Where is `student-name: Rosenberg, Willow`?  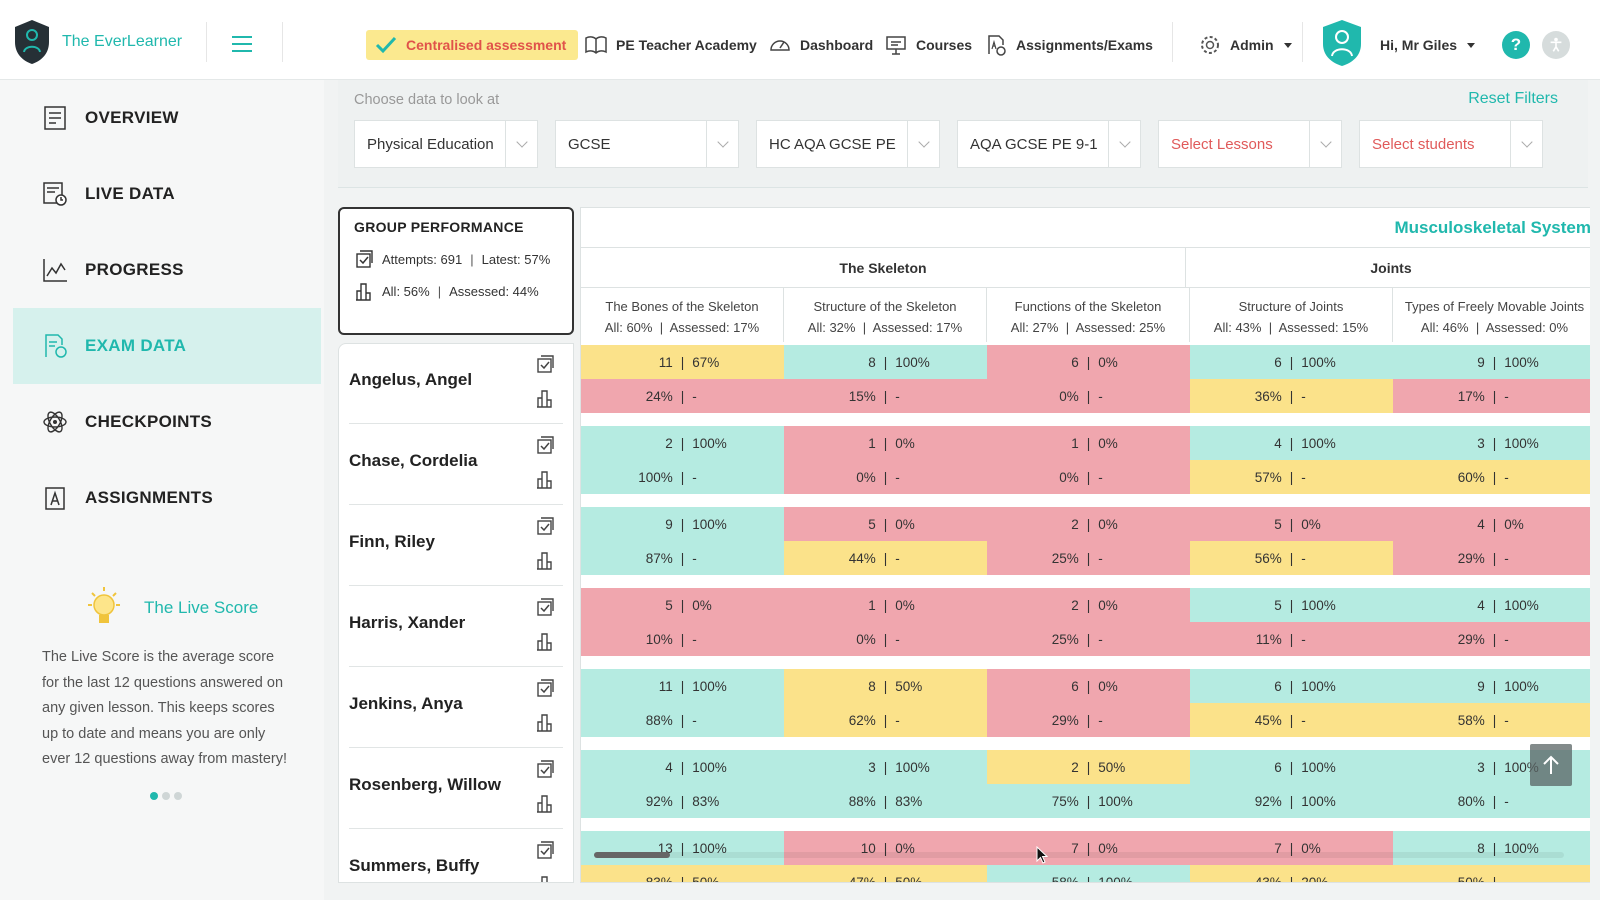 student-name: Rosenberg, Willow is located at coordinates (425, 784).